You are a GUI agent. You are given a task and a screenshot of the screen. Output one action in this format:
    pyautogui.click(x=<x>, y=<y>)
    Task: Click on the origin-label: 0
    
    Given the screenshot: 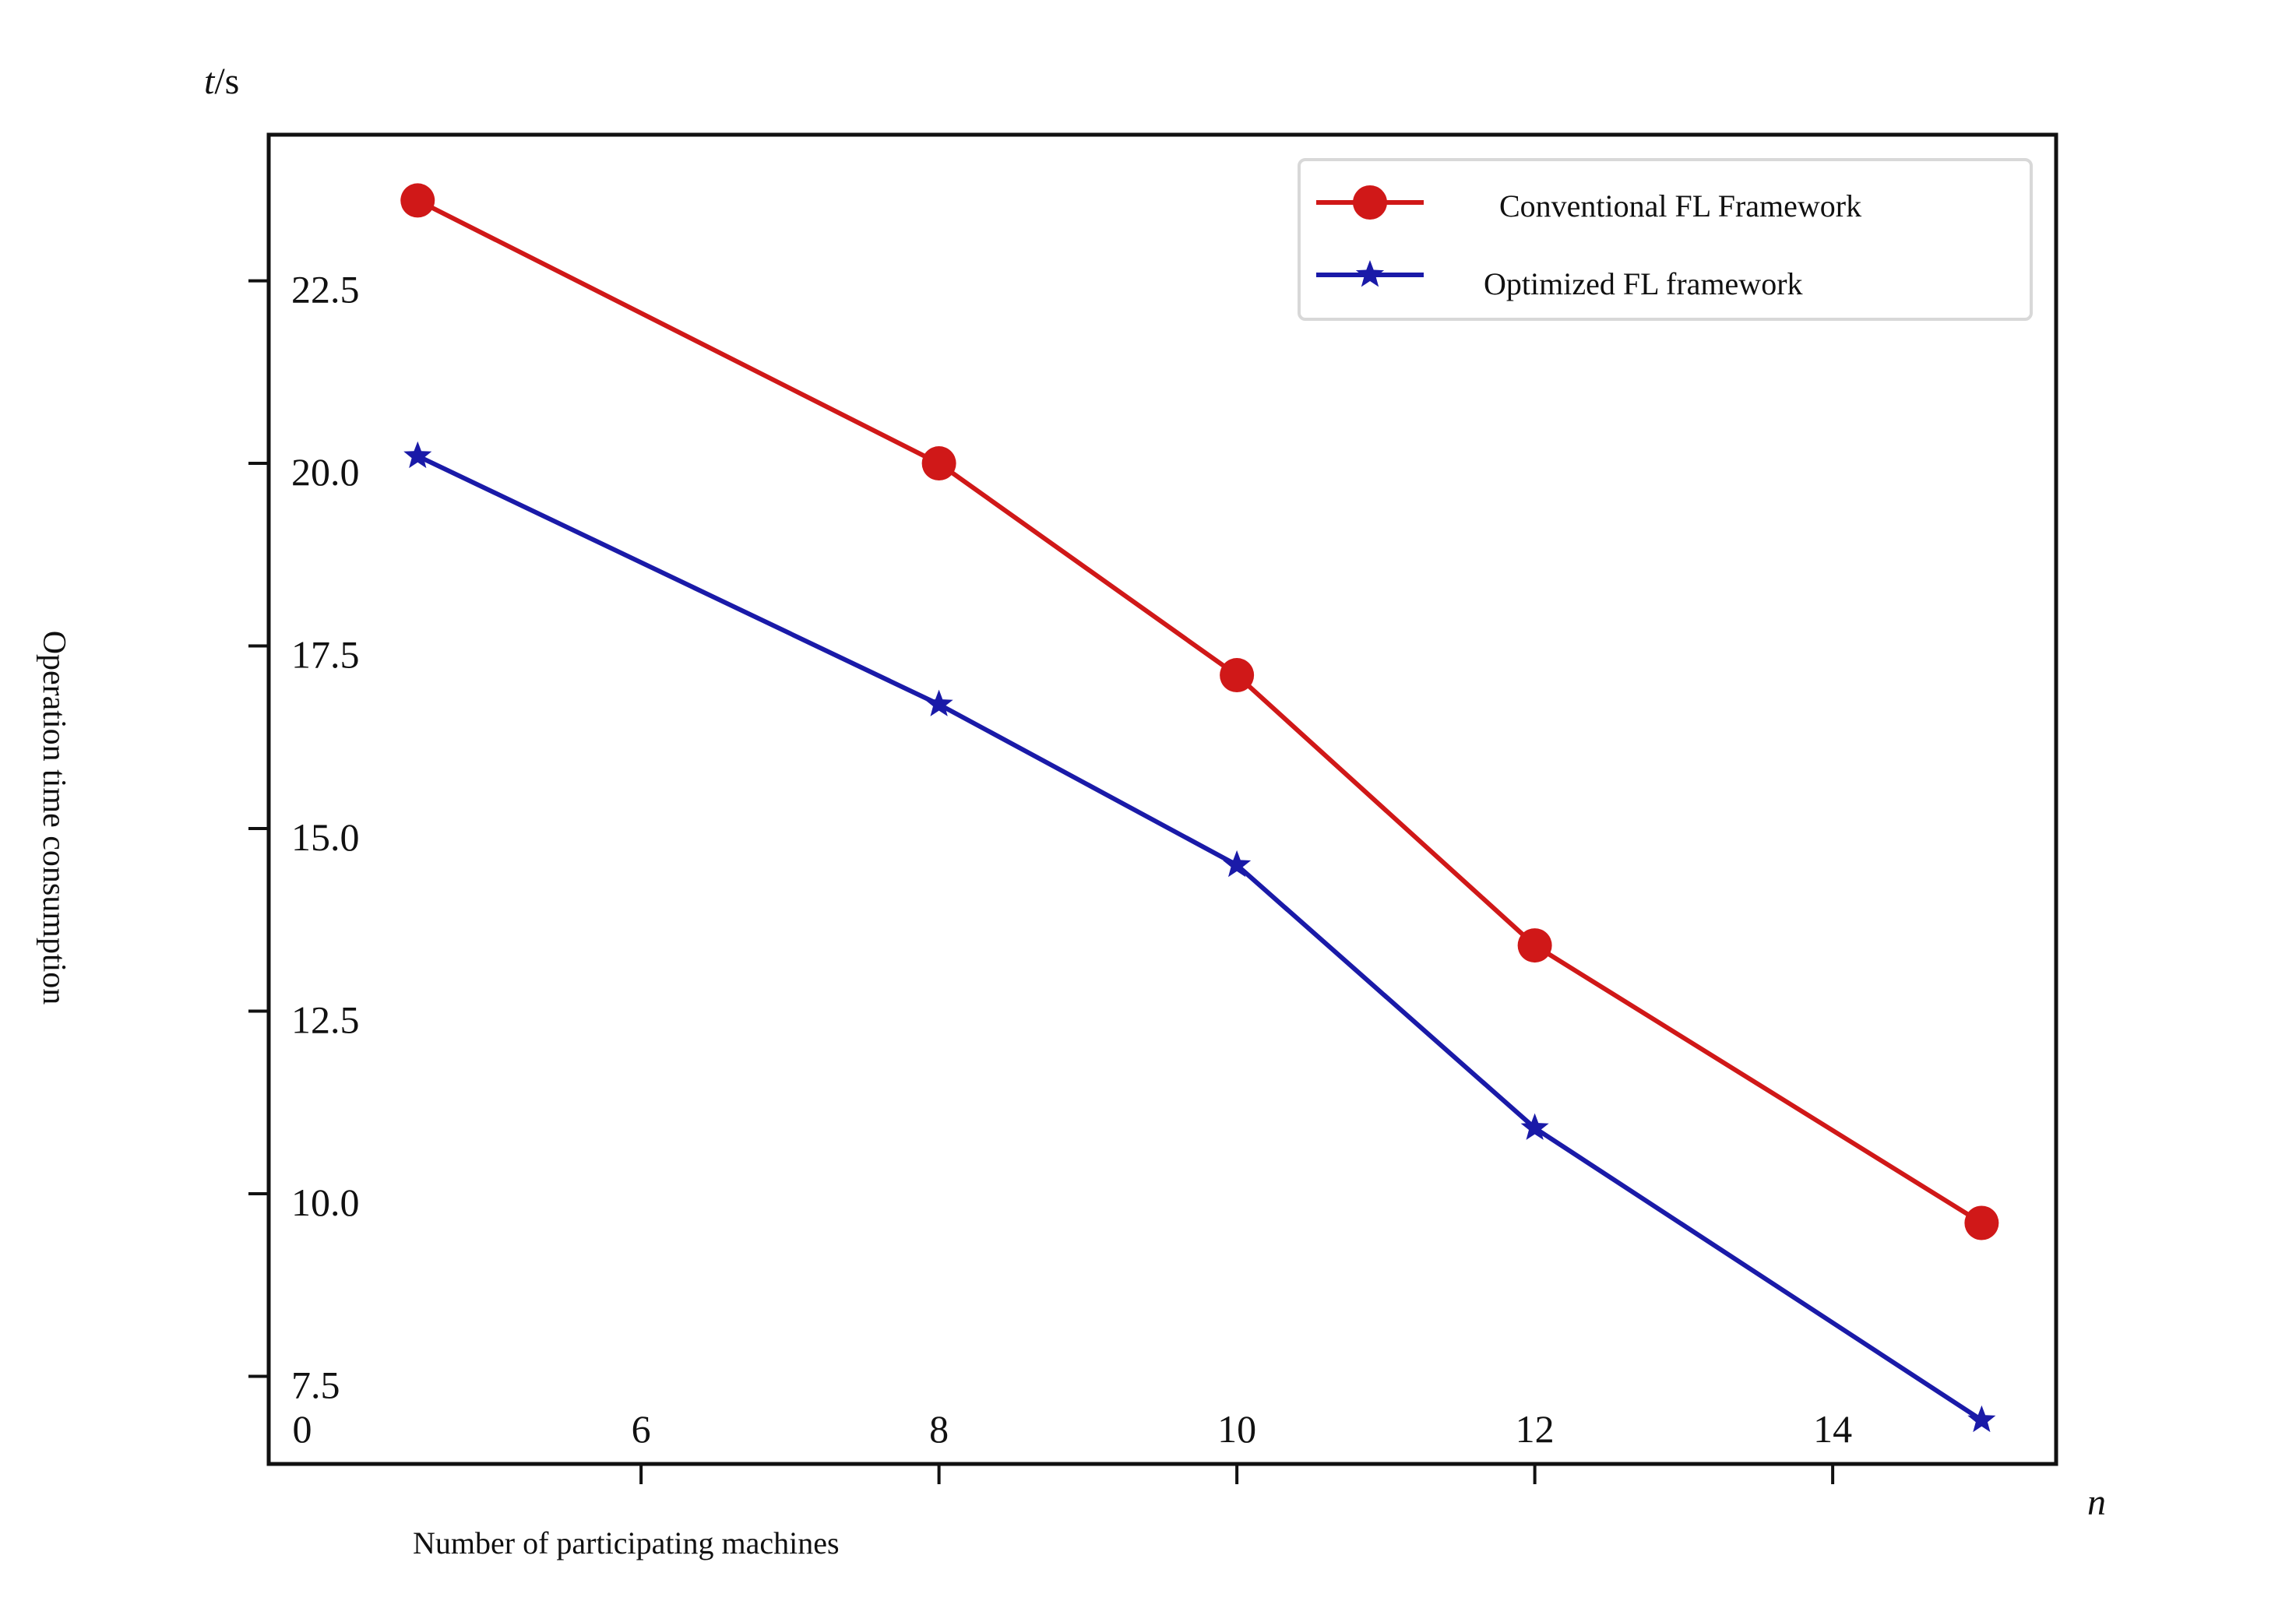 What is the action you would take?
    pyautogui.click(x=302, y=1429)
    